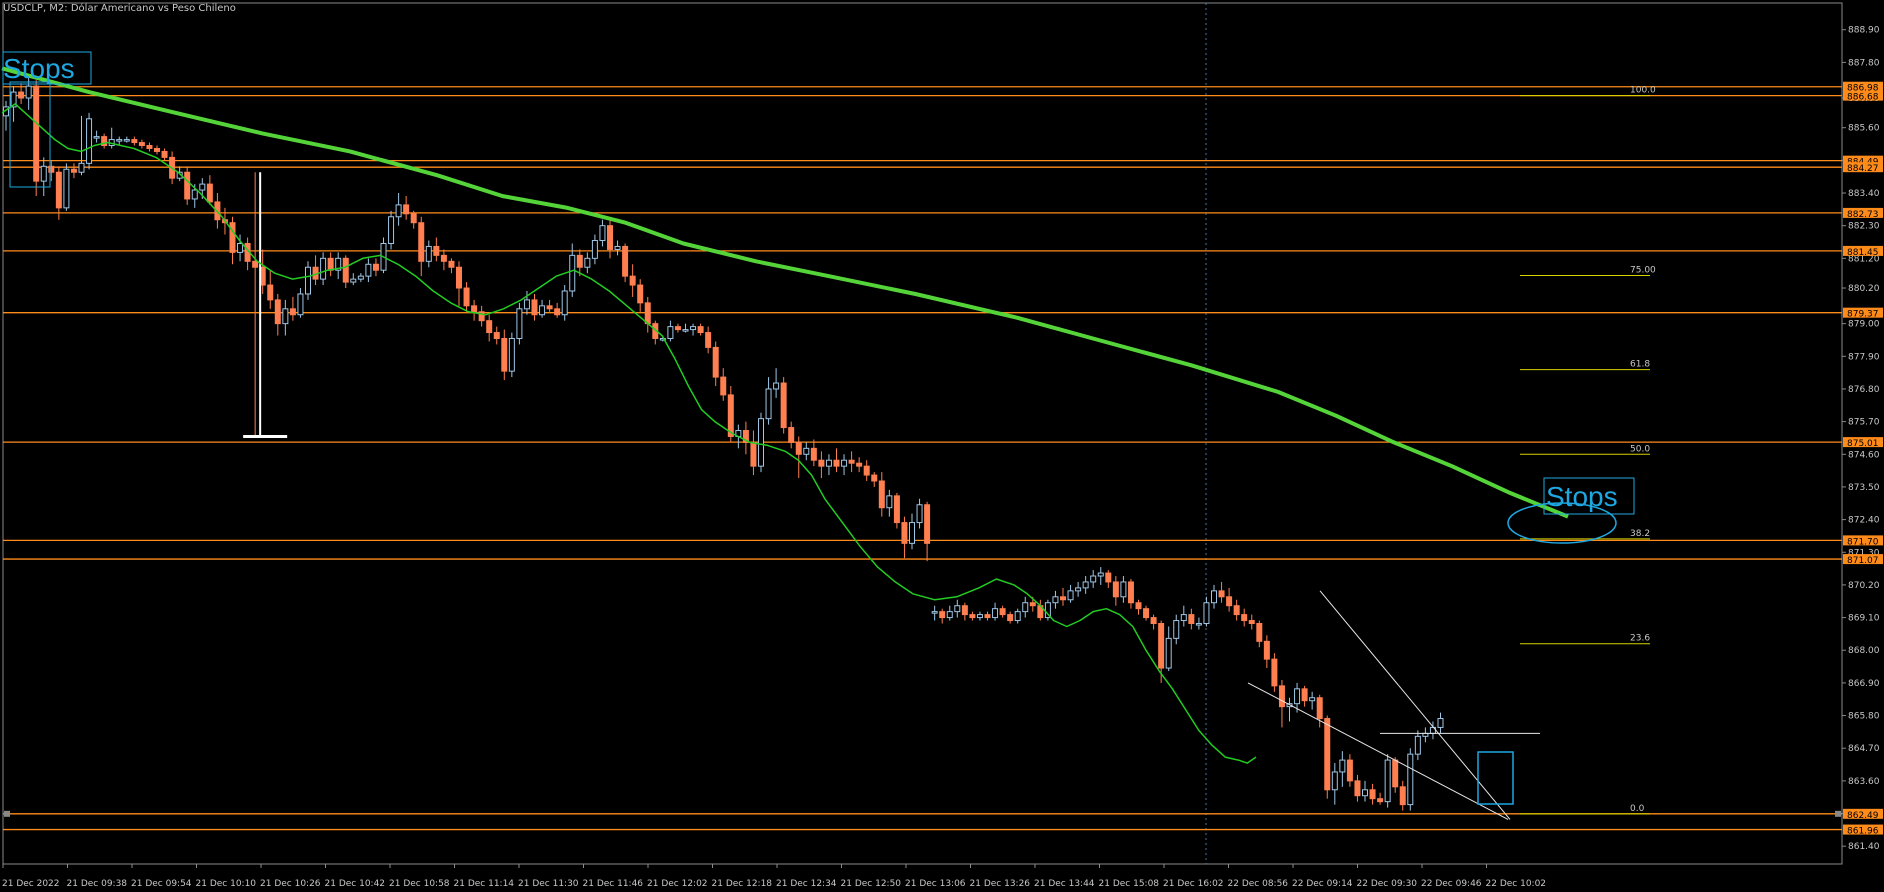 The image size is (1884, 892). Describe the element at coordinates (1129, 884) in the screenshot. I see `x-tick-label: 21 Dec 15:08` at that location.